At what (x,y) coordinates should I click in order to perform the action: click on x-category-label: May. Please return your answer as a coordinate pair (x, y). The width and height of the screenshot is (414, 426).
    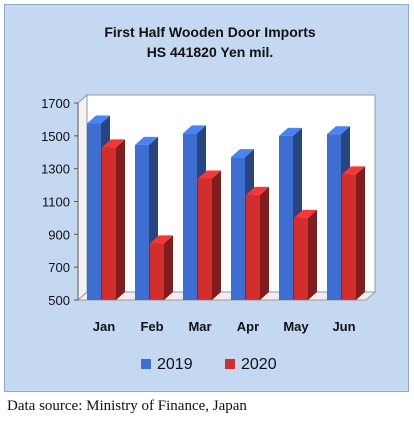
    Looking at the image, I should click on (296, 326).